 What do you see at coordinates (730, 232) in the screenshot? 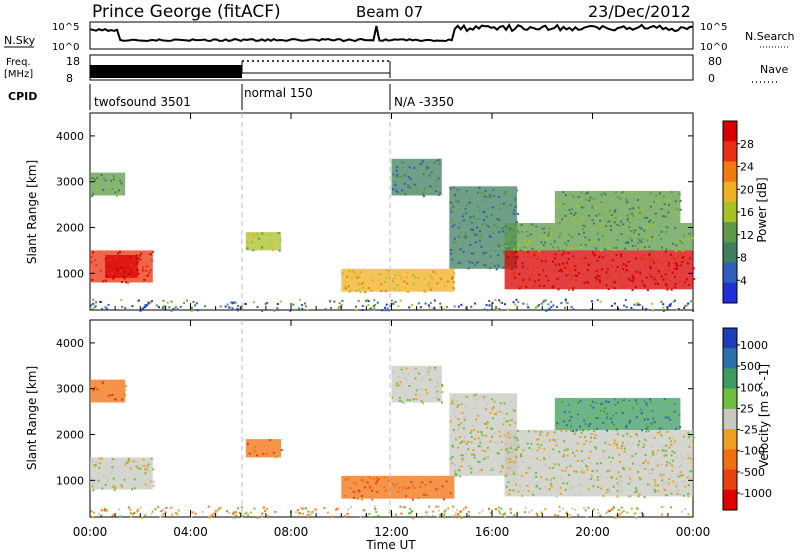
I see `power-colorbar-swatch` at bounding box center [730, 232].